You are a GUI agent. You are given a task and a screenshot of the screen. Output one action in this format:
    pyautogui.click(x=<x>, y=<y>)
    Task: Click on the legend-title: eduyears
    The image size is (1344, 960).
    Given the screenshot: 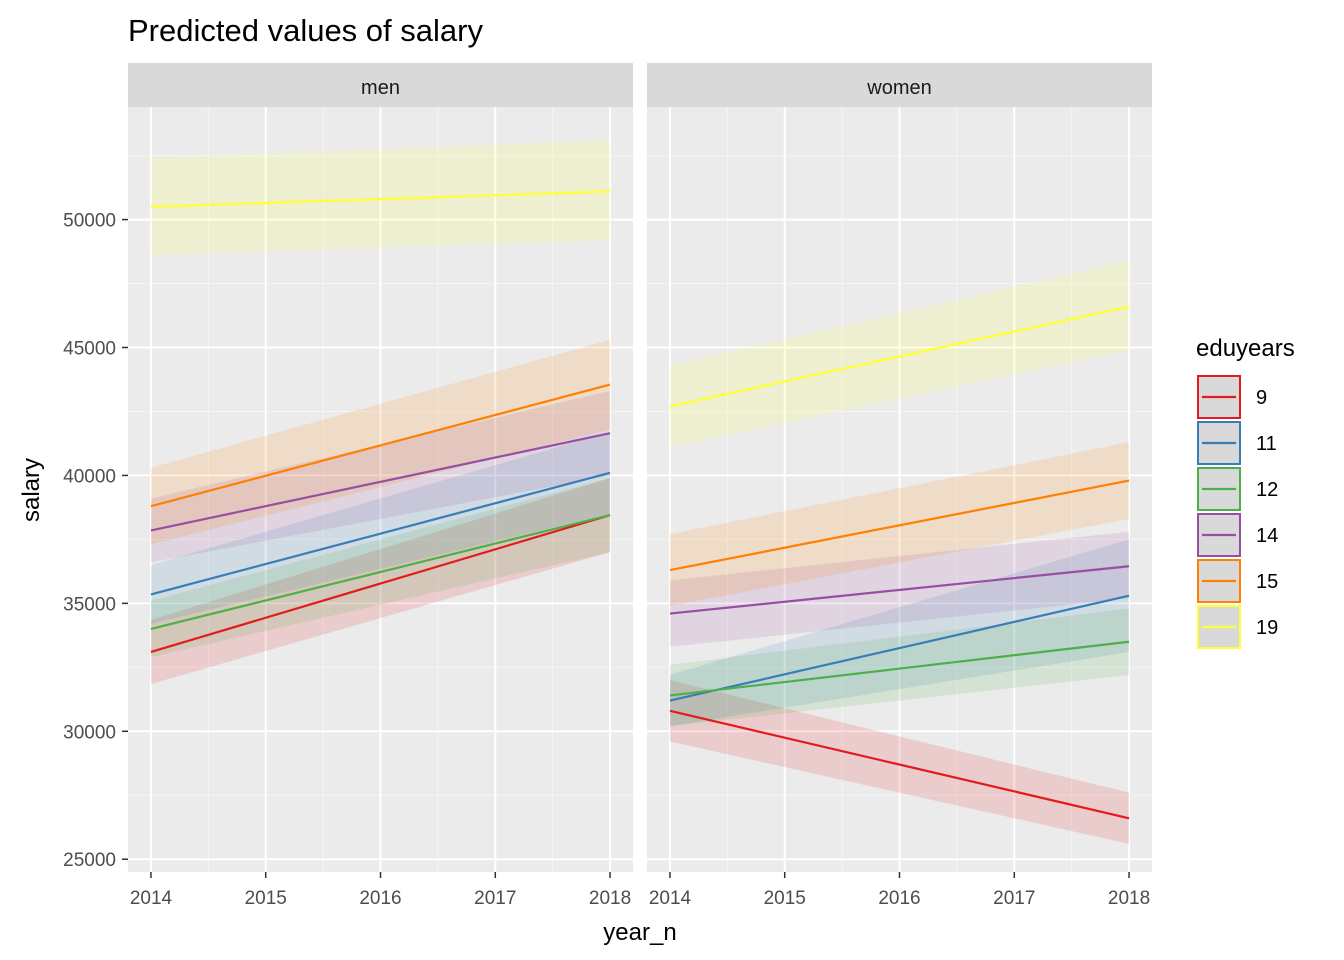 What is the action you would take?
    pyautogui.click(x=1245, y=348)
    